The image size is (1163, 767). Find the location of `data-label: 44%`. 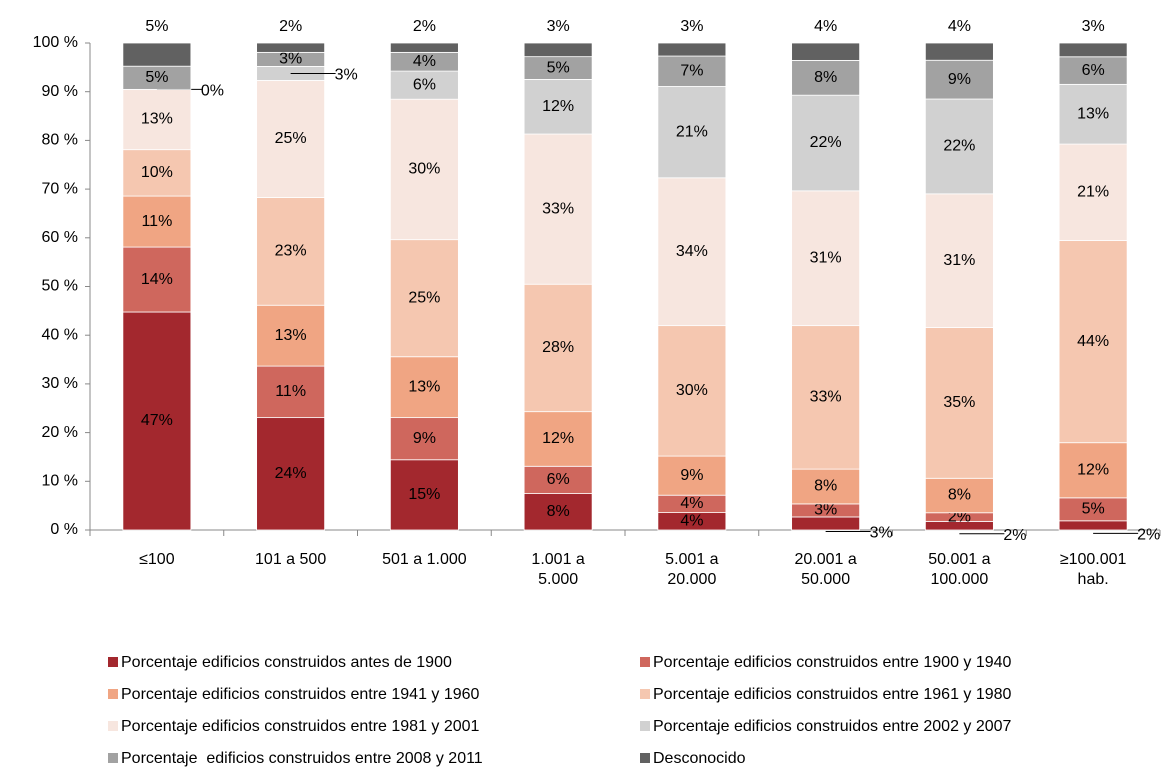

data-label: 44% is located at coordinates (1093, 341).